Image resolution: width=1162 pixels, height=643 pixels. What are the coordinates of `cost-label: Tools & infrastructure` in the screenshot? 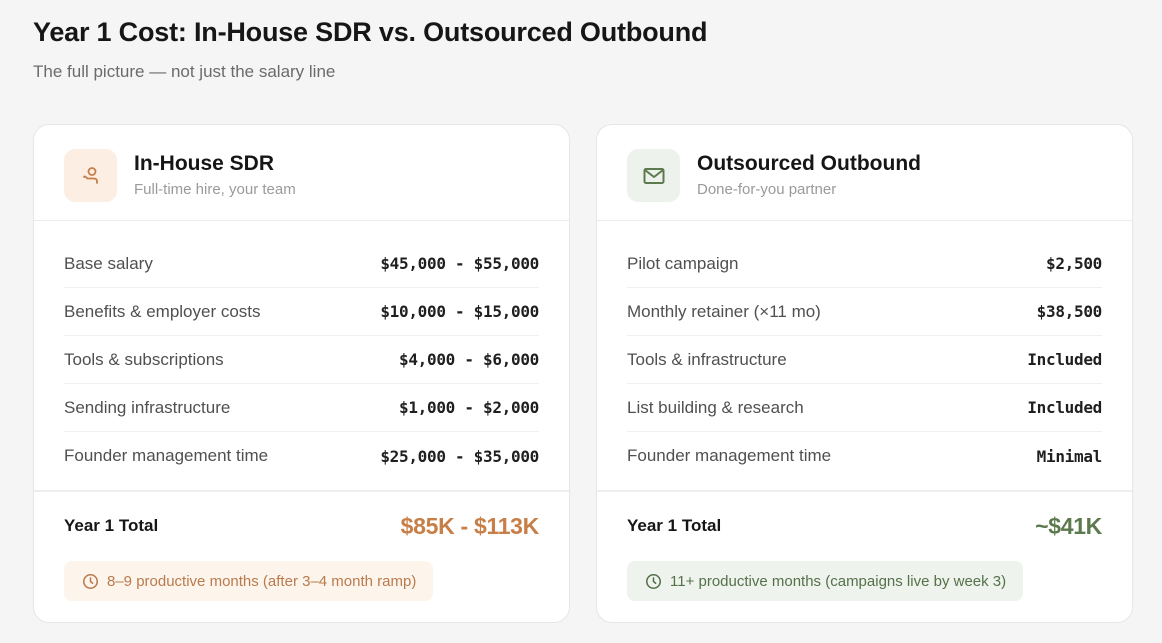 It's located at (707, 359).